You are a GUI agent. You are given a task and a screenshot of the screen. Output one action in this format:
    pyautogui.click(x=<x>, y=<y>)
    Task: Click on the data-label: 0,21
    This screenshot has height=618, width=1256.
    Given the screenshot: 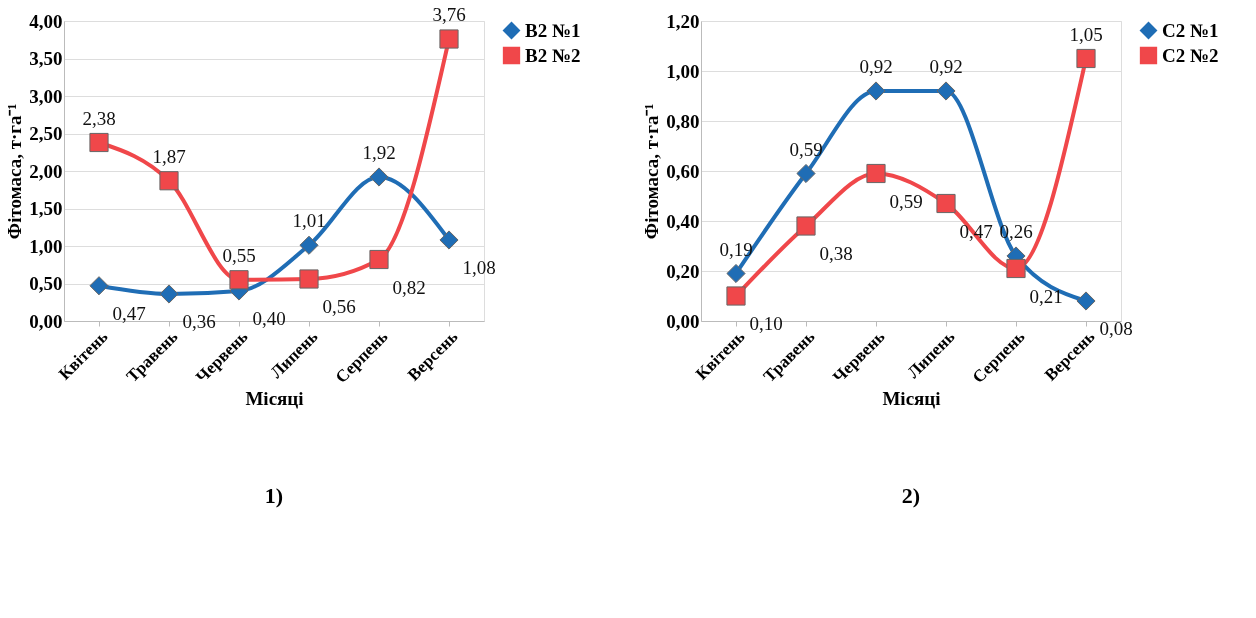 What is the action you would take?
    pyautogui.click(x=1046, y=296)
    